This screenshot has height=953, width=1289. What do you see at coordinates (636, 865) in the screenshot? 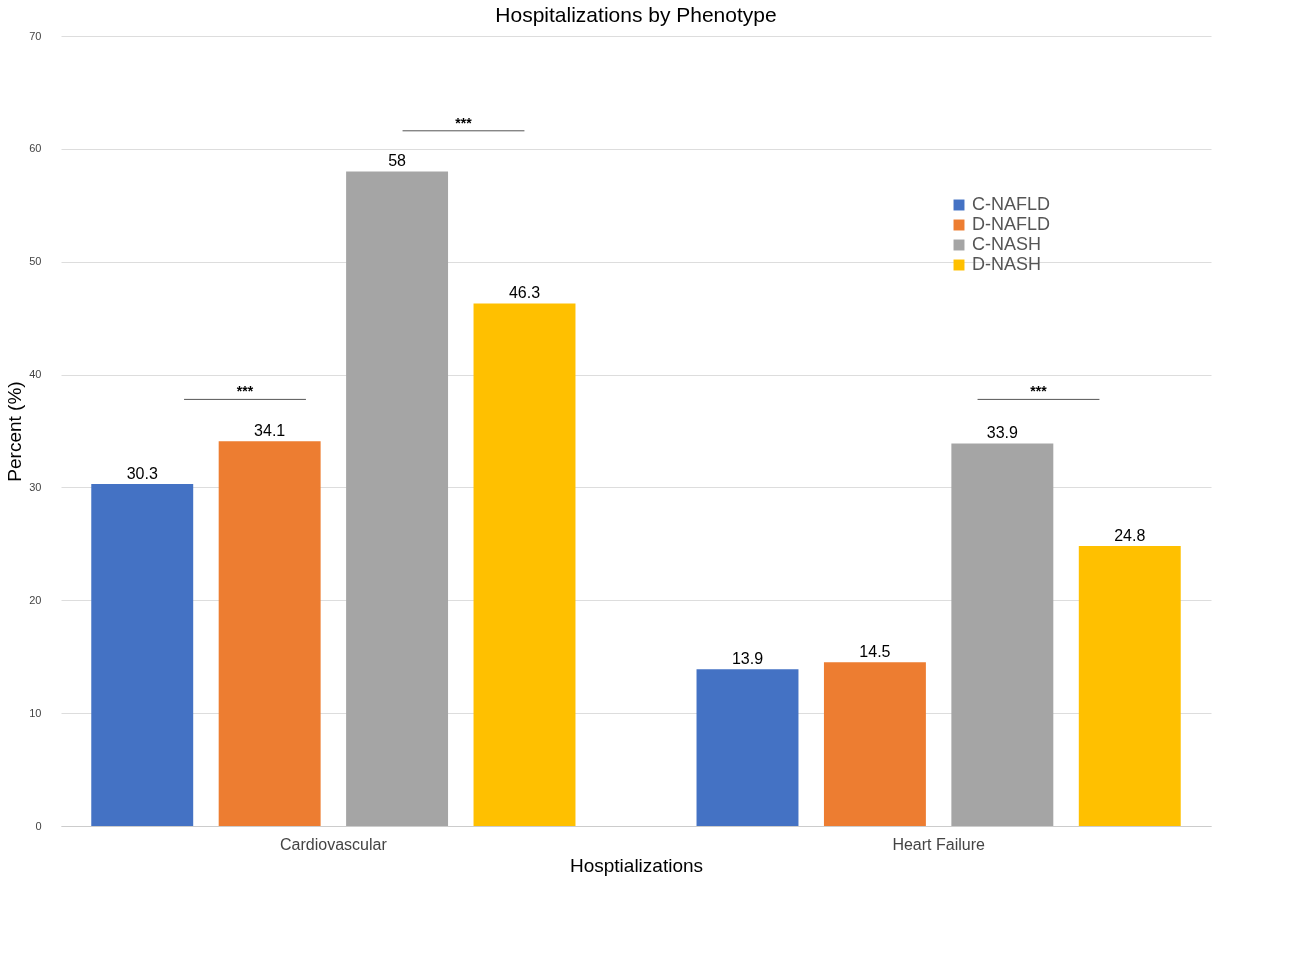
I see `x-axis-title: Hosptializations` at bounding box center [636, 865].